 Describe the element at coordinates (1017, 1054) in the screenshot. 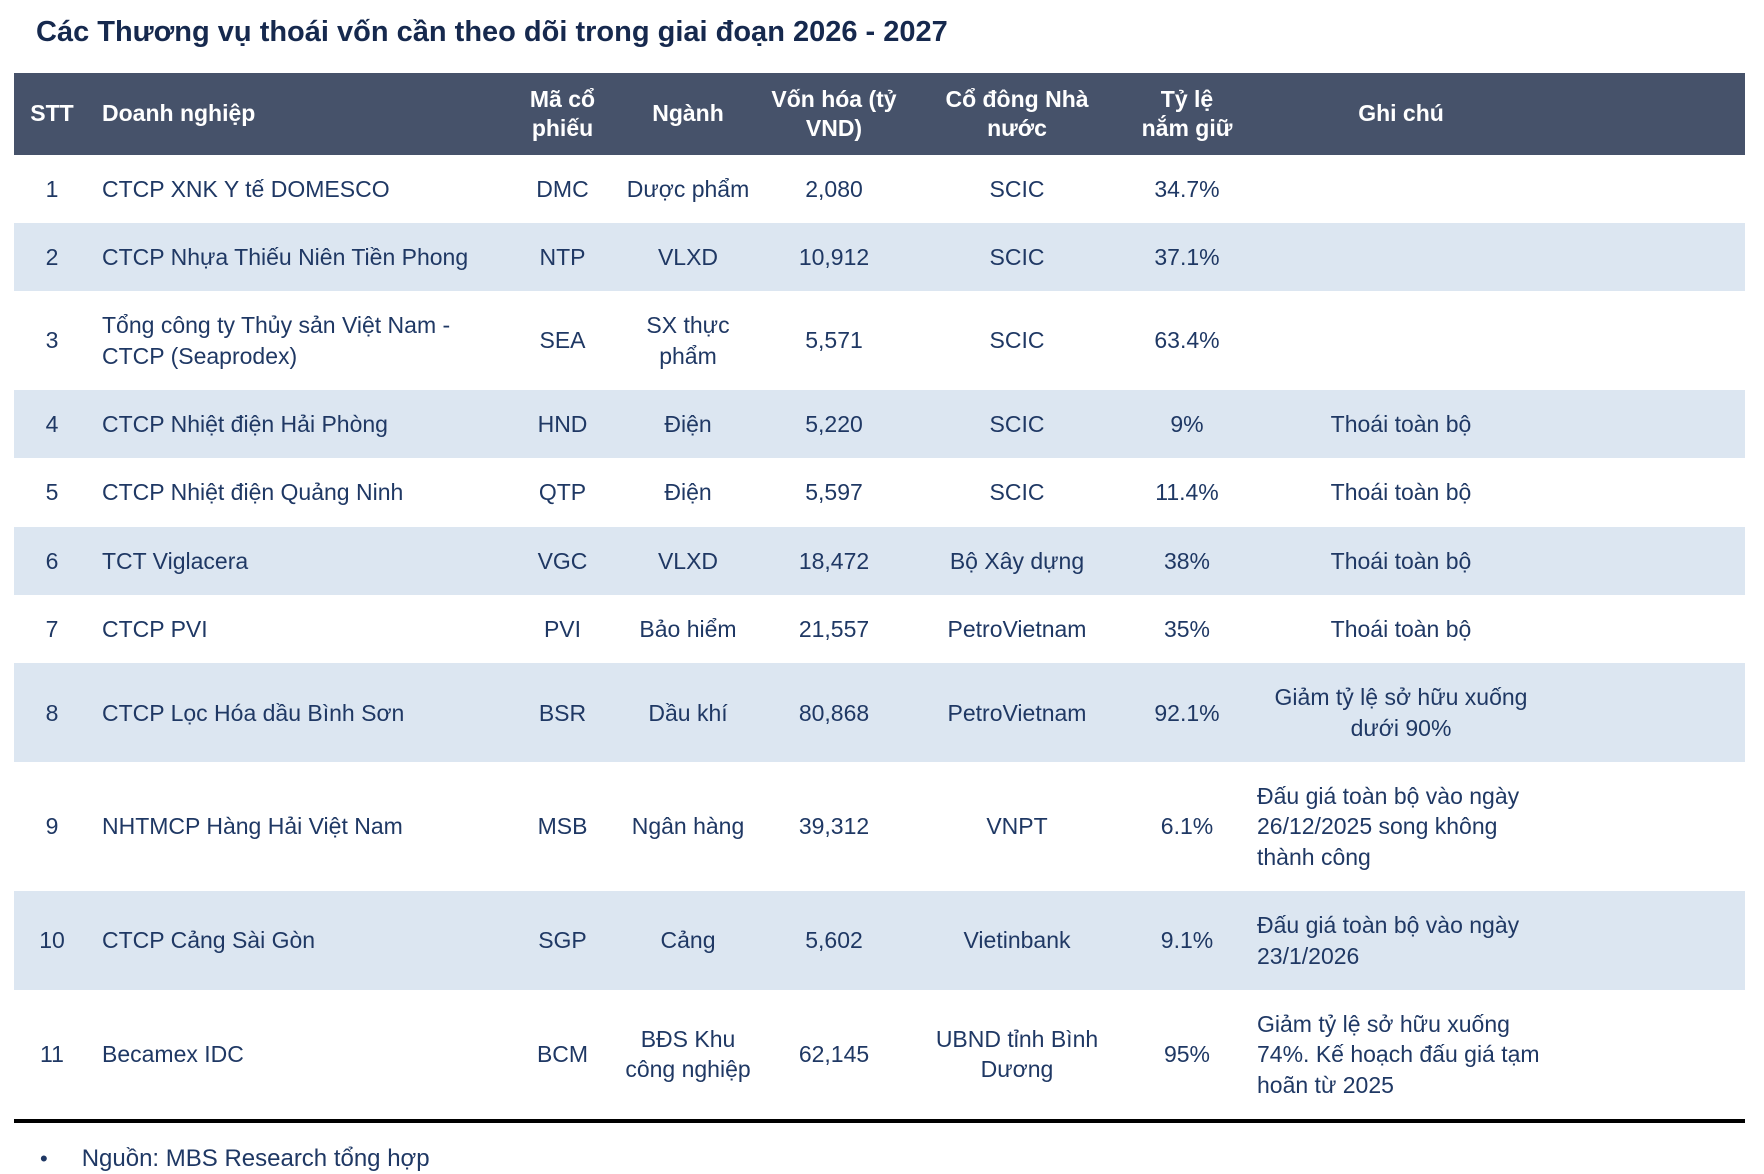

I see `cell-state_shareholder: UBND tỉnh Bình Dương` at that location.